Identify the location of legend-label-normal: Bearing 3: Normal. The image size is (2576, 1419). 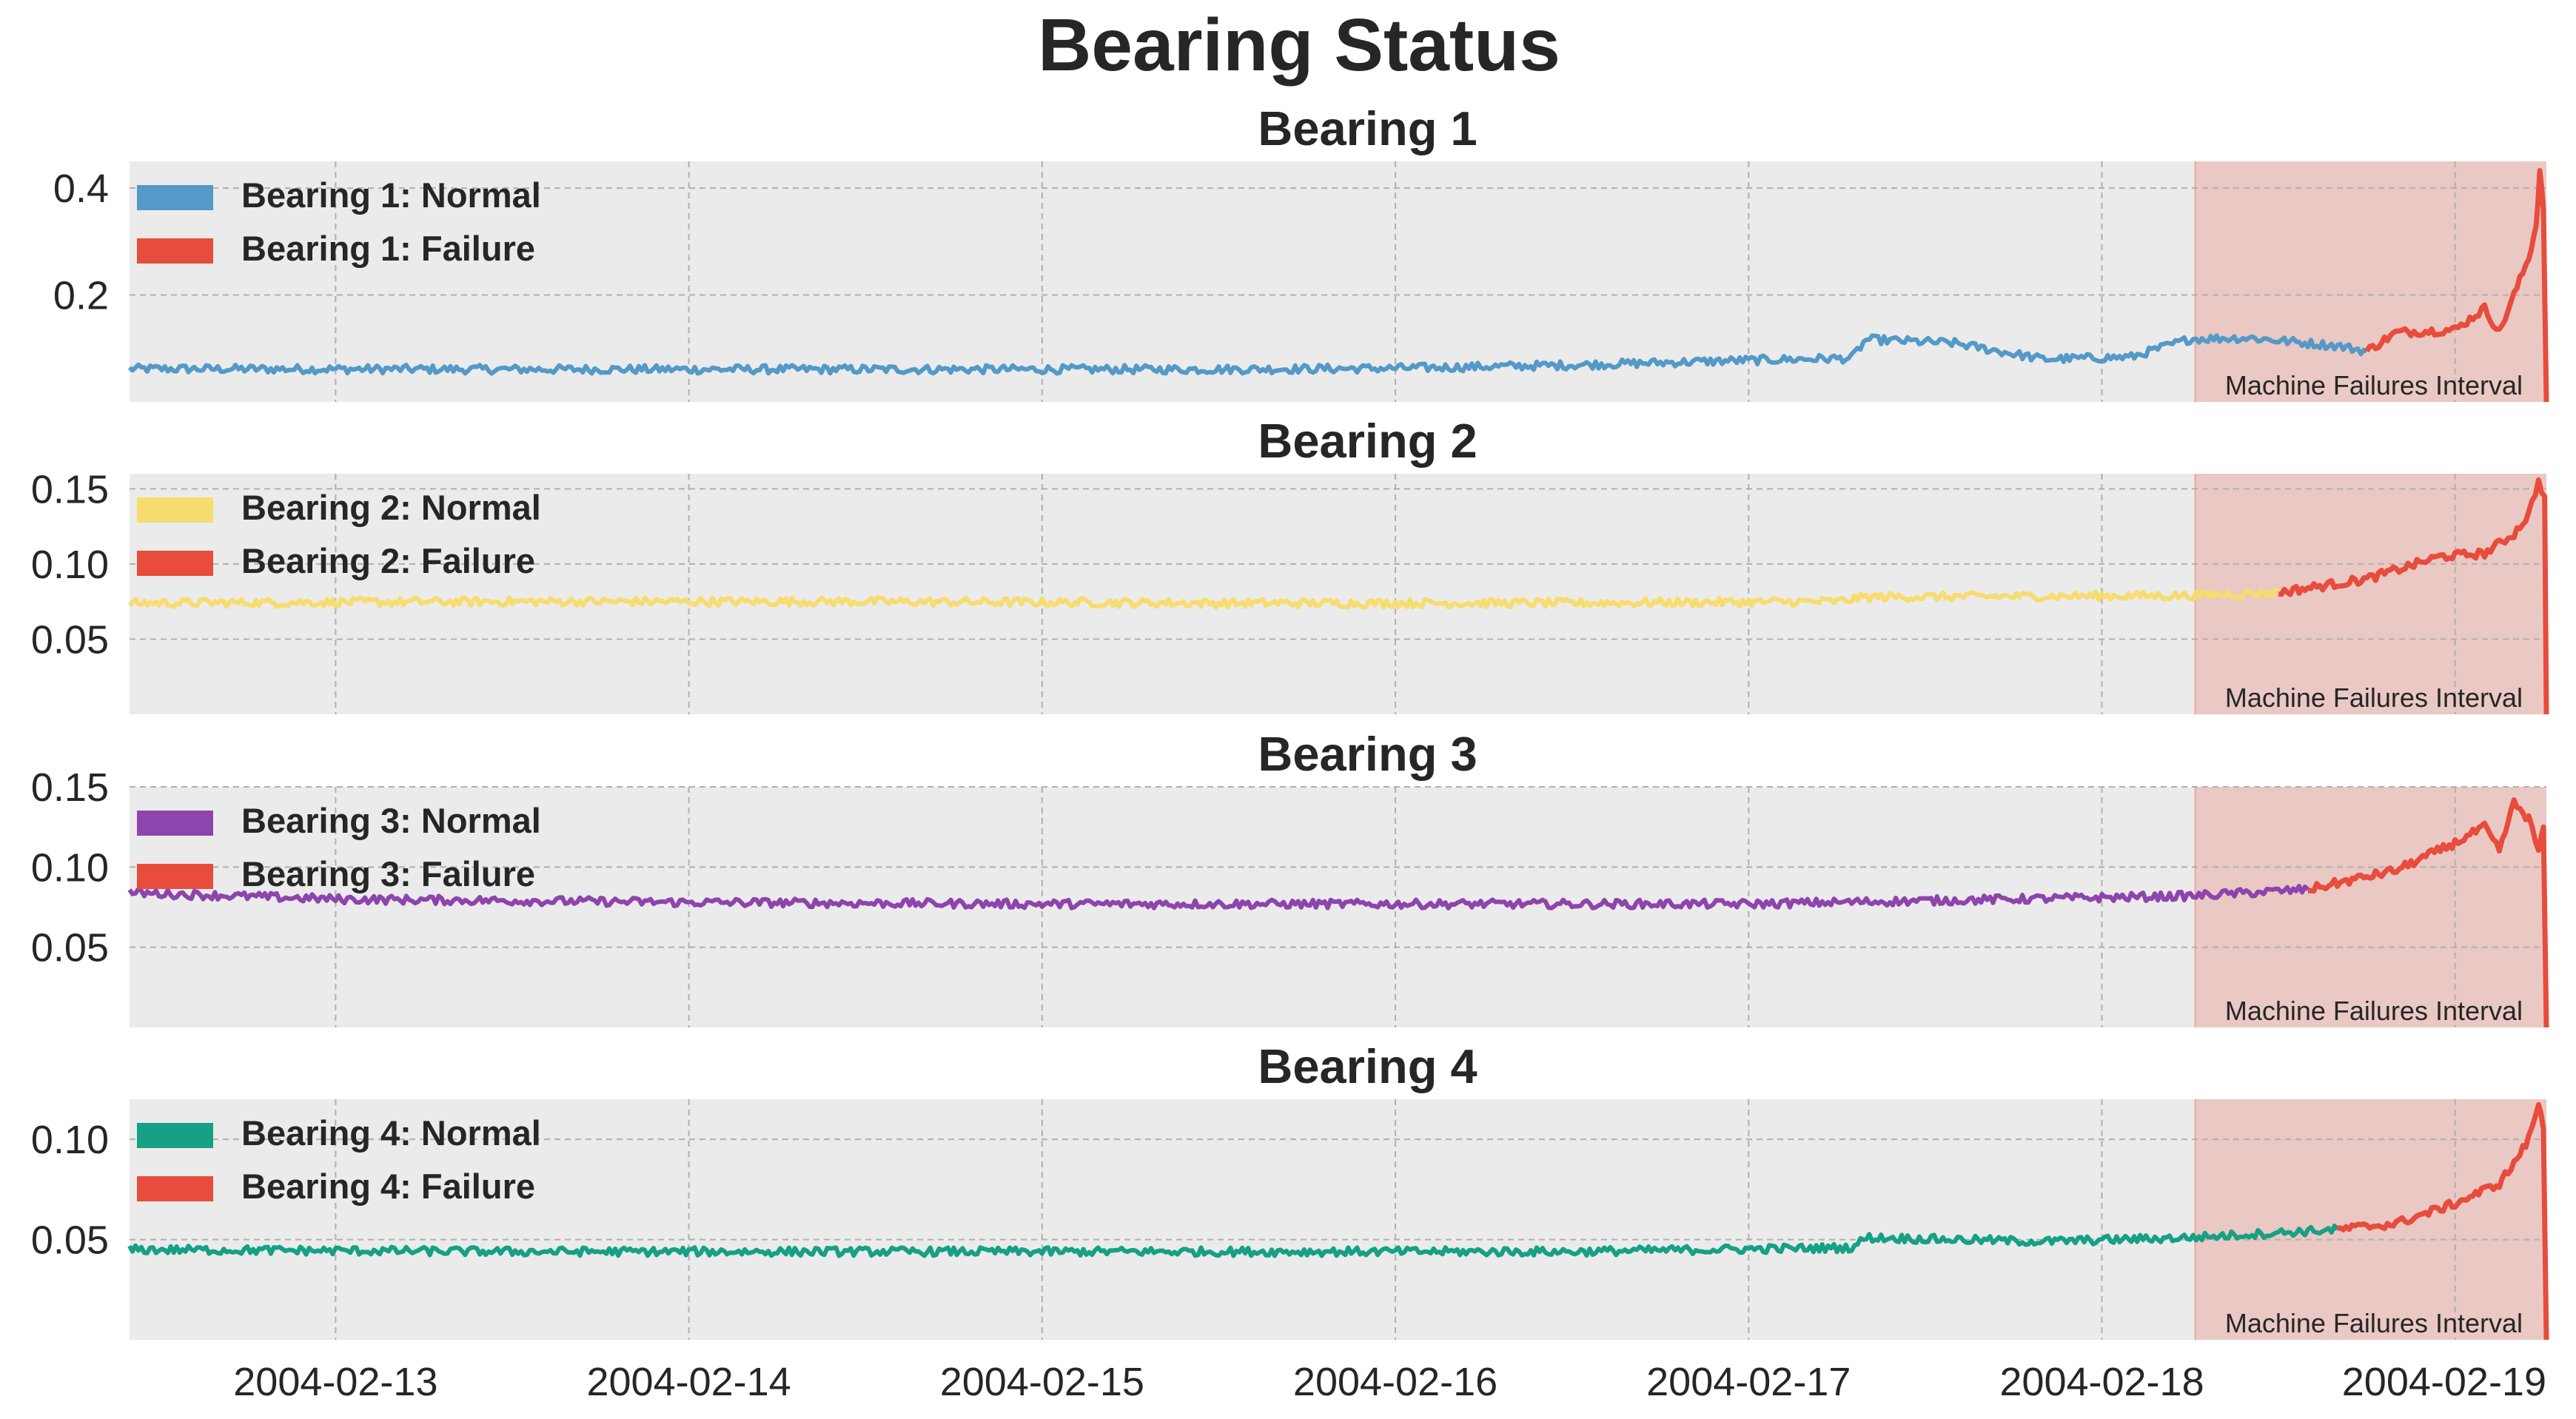
(391, 821).